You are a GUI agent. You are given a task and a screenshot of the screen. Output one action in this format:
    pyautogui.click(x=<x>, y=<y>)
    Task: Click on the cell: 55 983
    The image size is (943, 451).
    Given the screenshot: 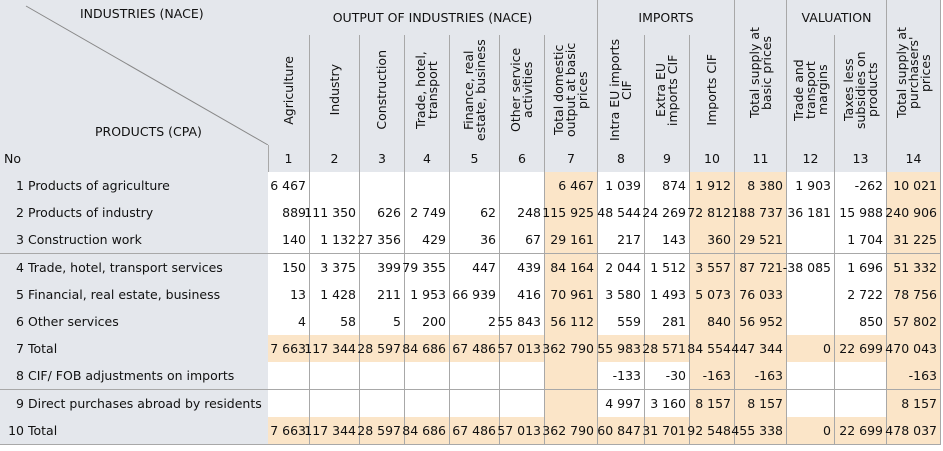 What is the action you would take?
    pyautogui.click(x=621, y=349)
    